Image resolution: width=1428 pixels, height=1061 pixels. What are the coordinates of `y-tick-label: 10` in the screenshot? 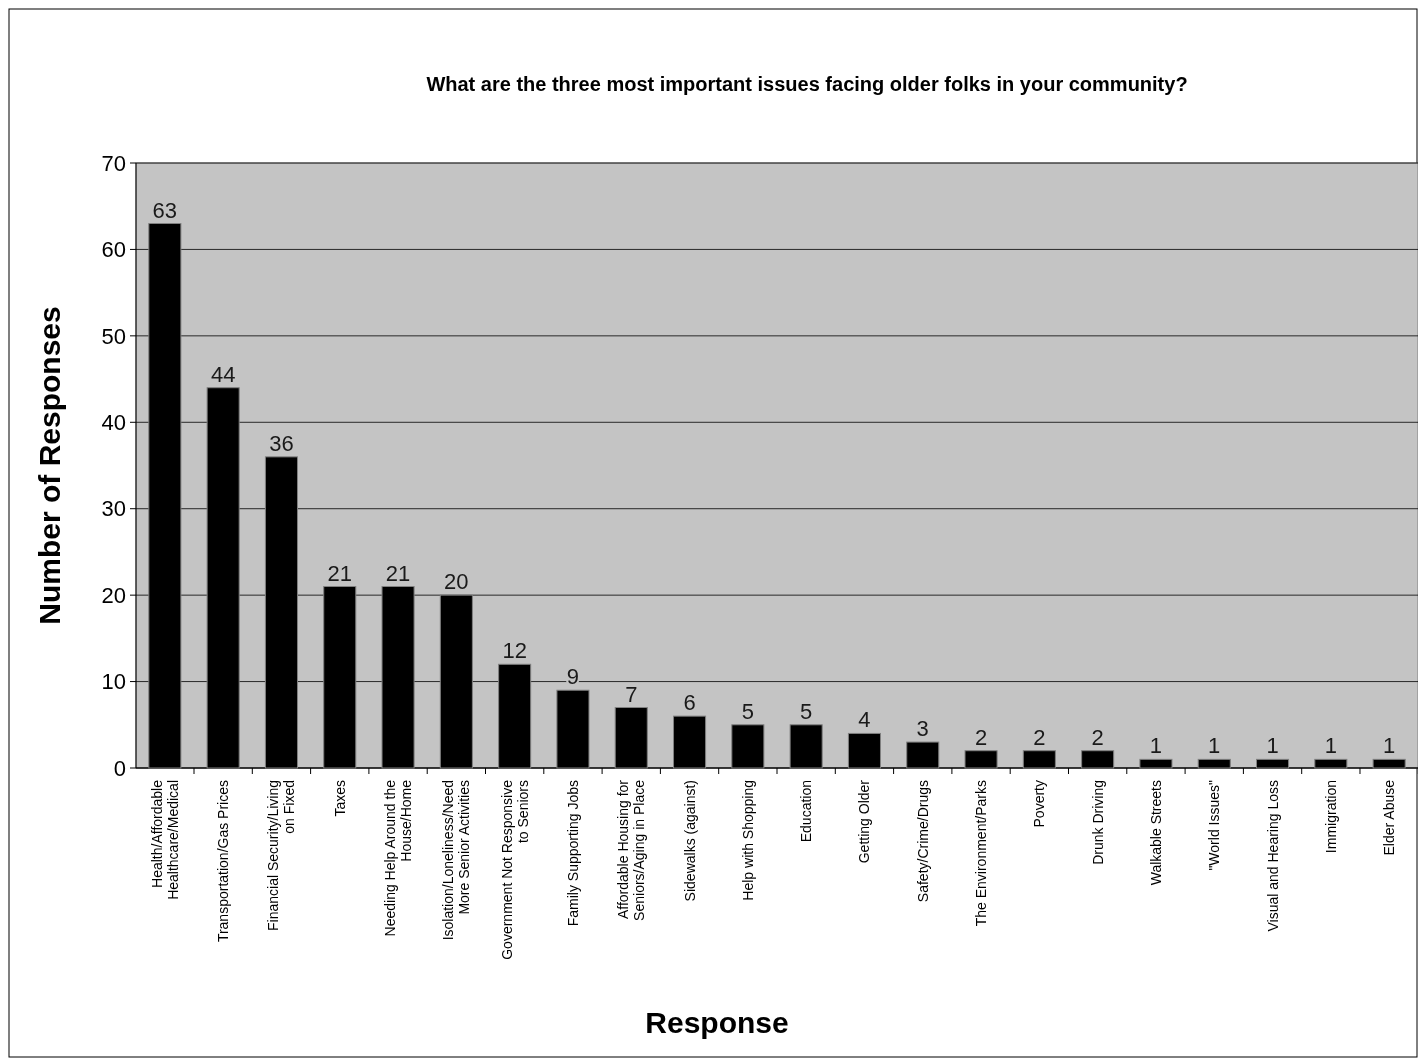 It's located at (113, 682).